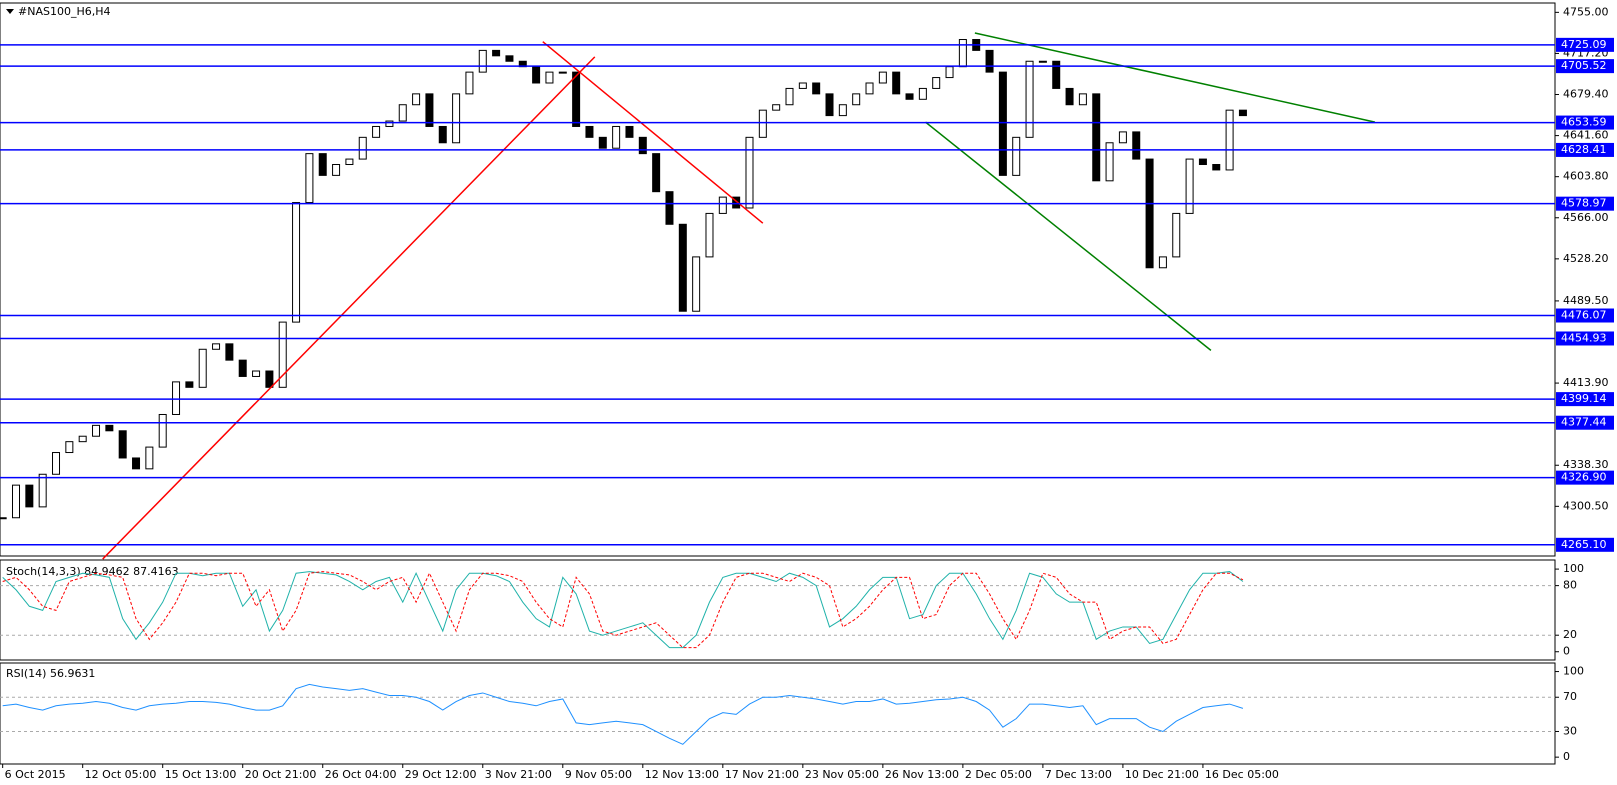  I want to click on y-tick-label: 4603.80, so click(1586, 176).